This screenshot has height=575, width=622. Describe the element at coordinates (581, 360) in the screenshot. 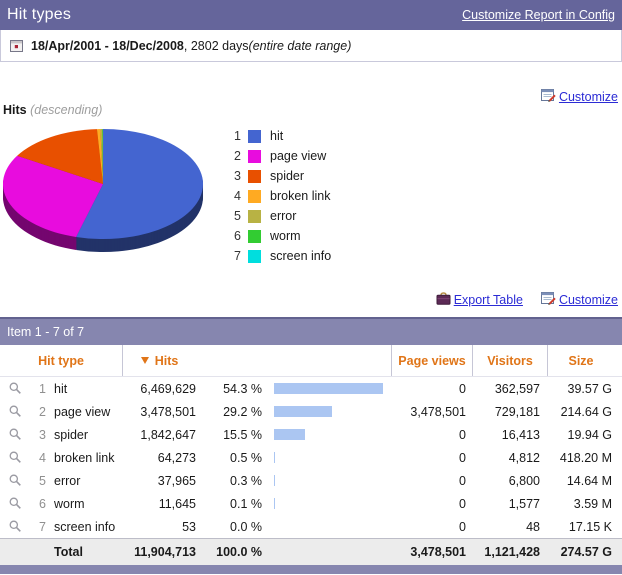

I see `column-header-size: Size` at that location.